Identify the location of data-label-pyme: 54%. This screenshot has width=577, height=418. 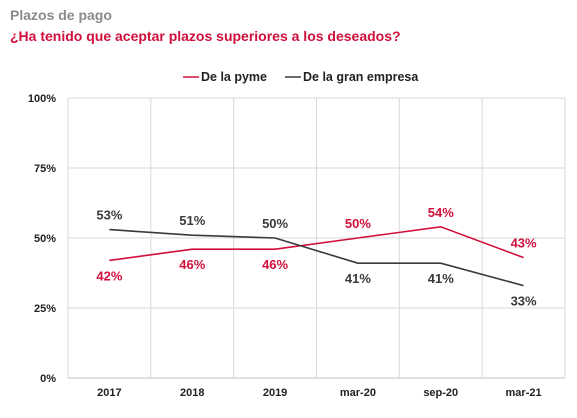
(441, 212).